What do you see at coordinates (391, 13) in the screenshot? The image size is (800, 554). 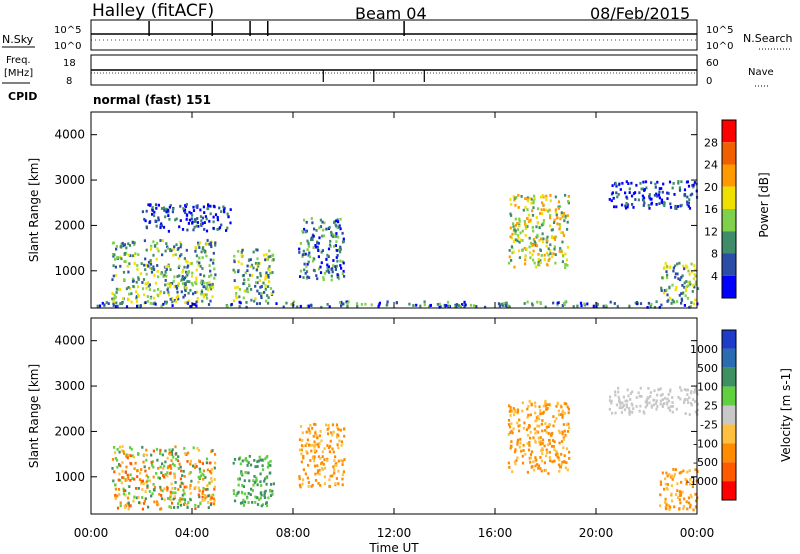 I see `beam-title: Beam 04` at bounding box center [391, 13].